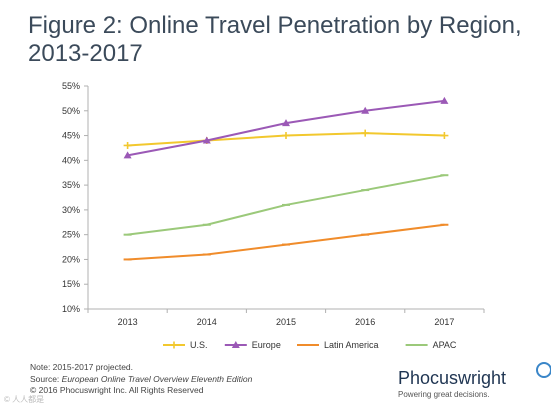 The width and height of the screenshot is (551, 413). I want to click on series-apac, so click(286, 205).